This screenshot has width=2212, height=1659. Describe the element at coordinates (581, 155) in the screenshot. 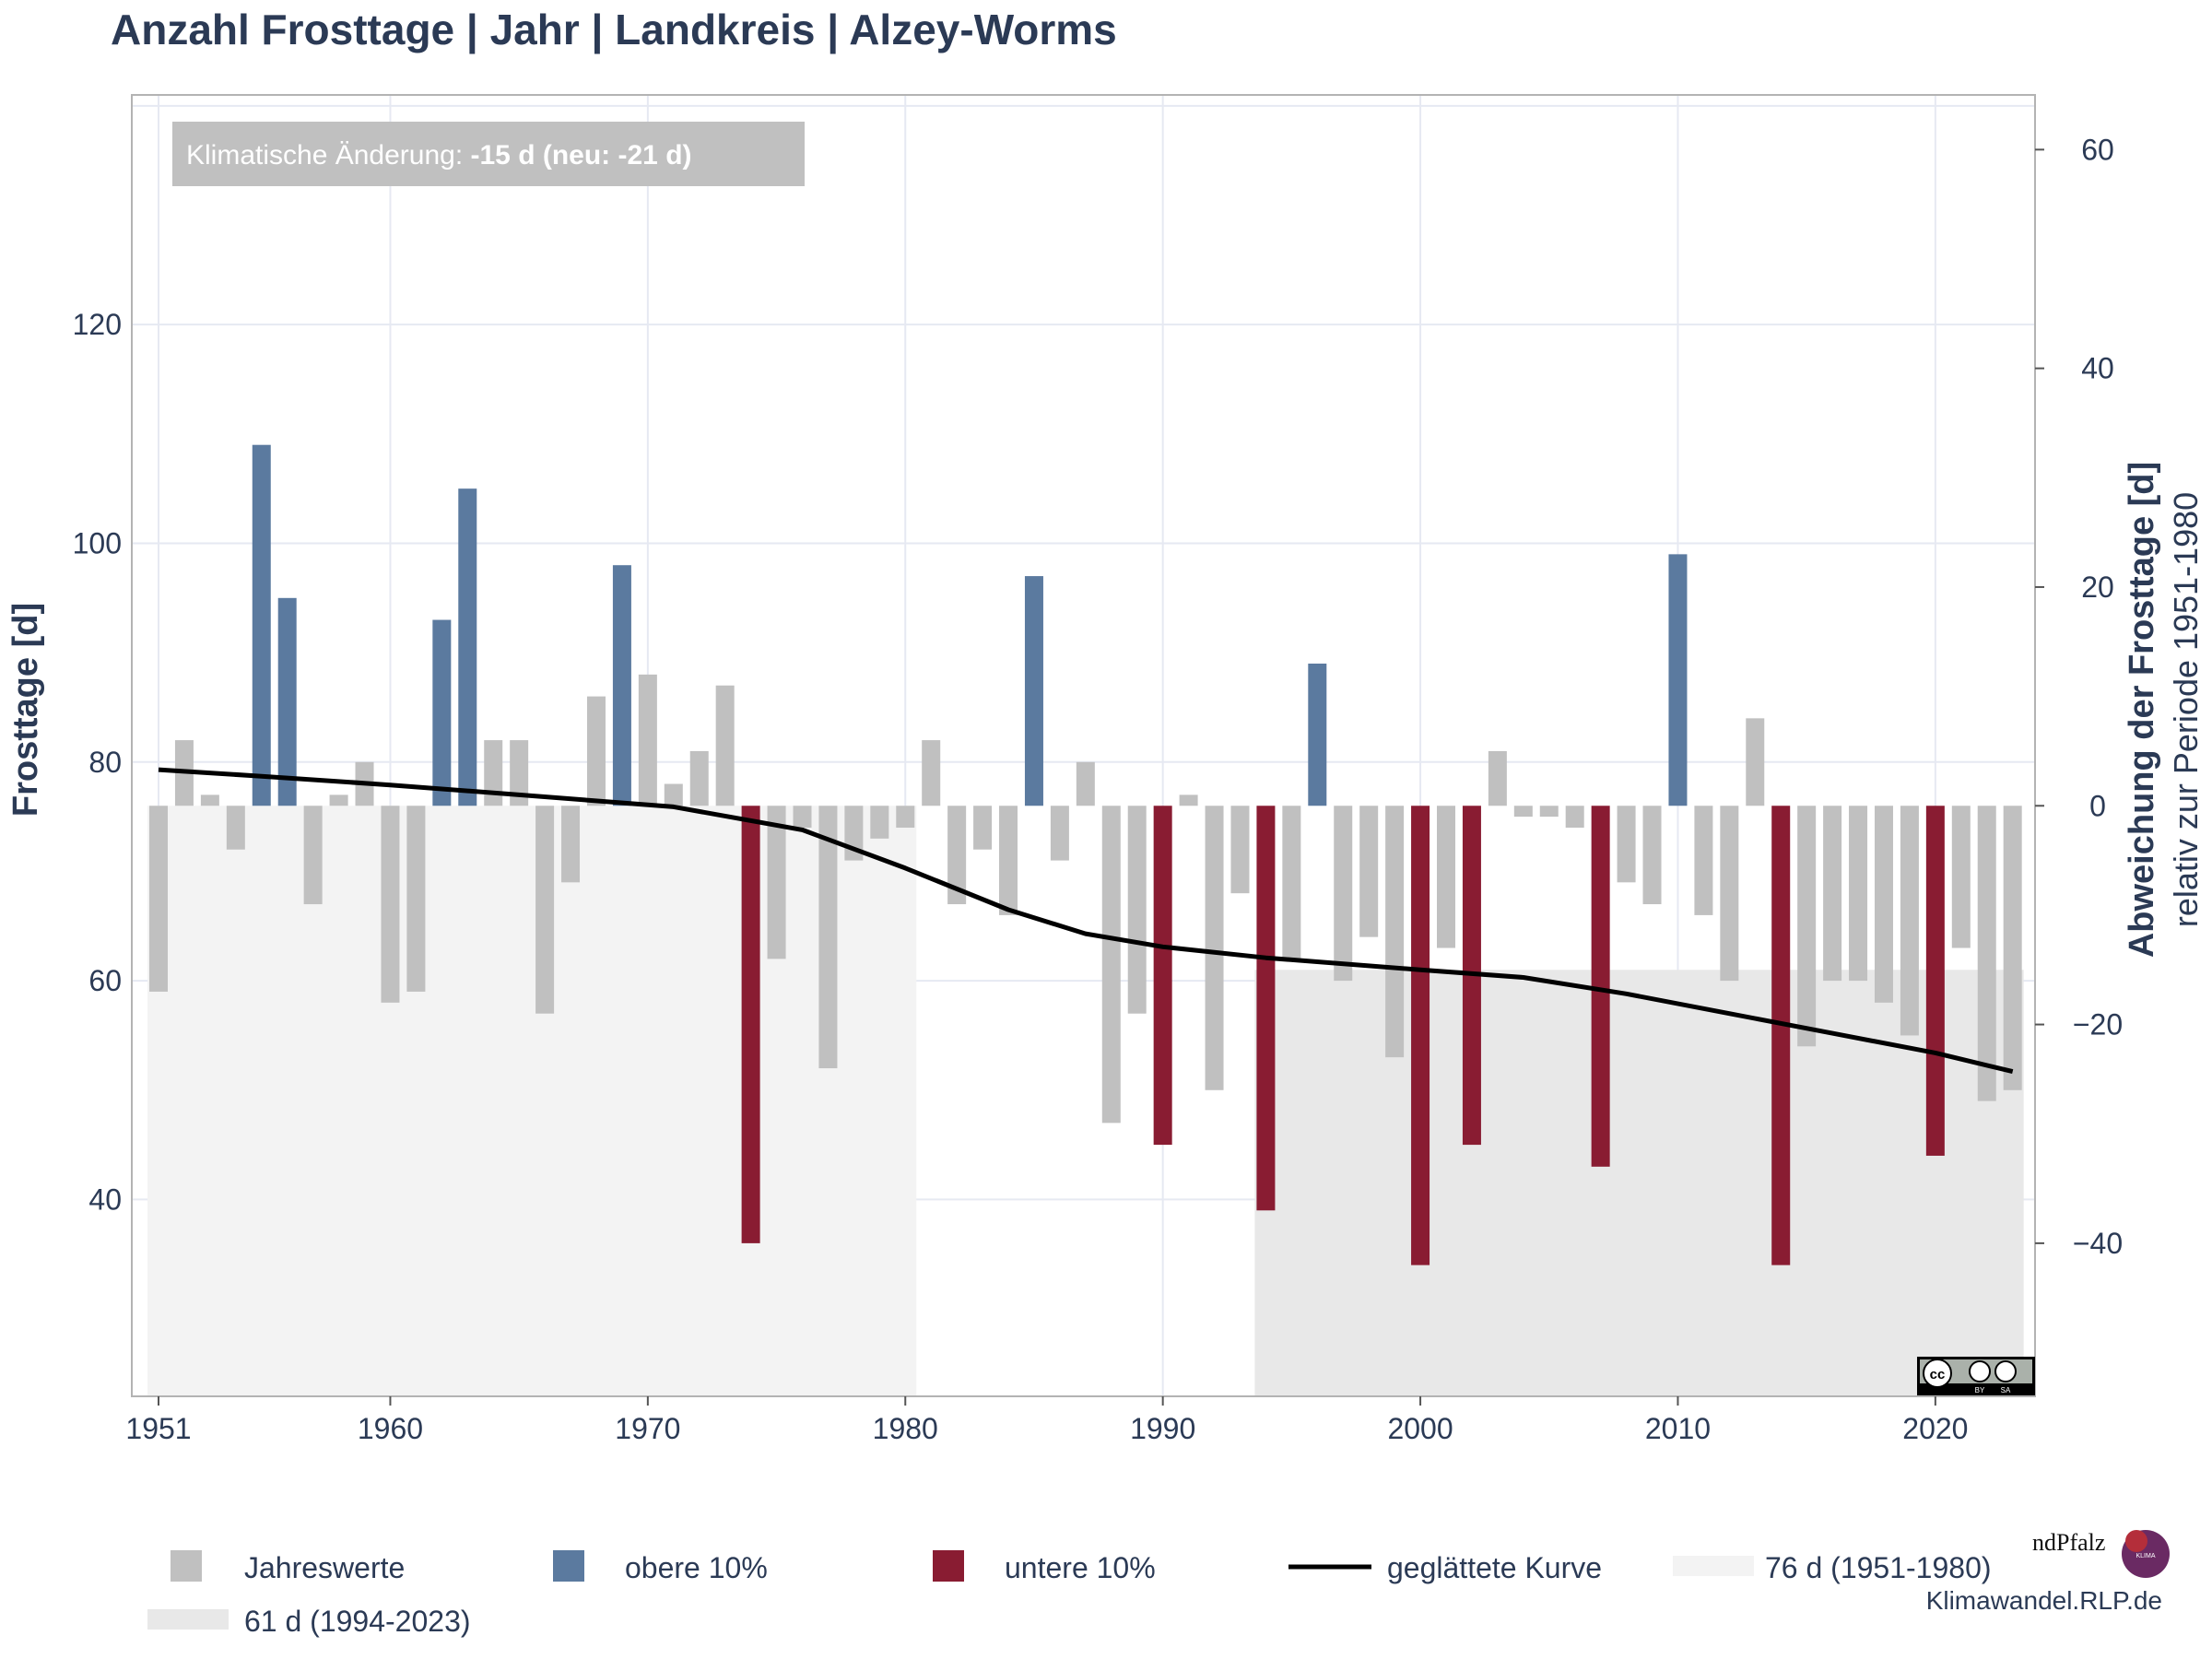

I see `annotation-value: -15 d (neu: -21 d)` at that location.